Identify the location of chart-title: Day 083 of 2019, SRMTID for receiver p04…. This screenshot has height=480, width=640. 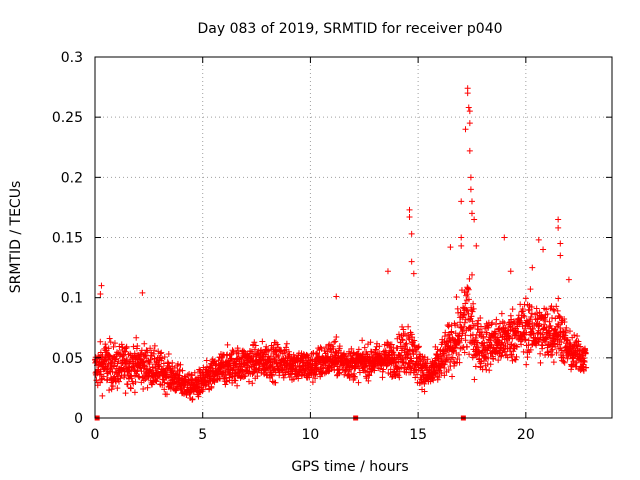
(349, 29).